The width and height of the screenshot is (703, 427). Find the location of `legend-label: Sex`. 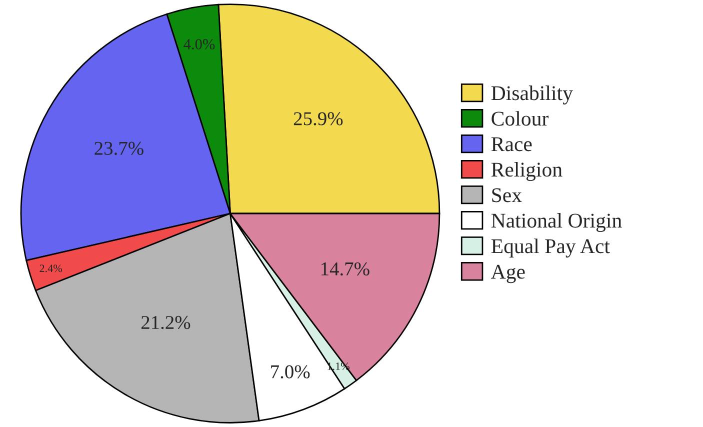

legend-label: Sex is located at coordinates (507, 195).